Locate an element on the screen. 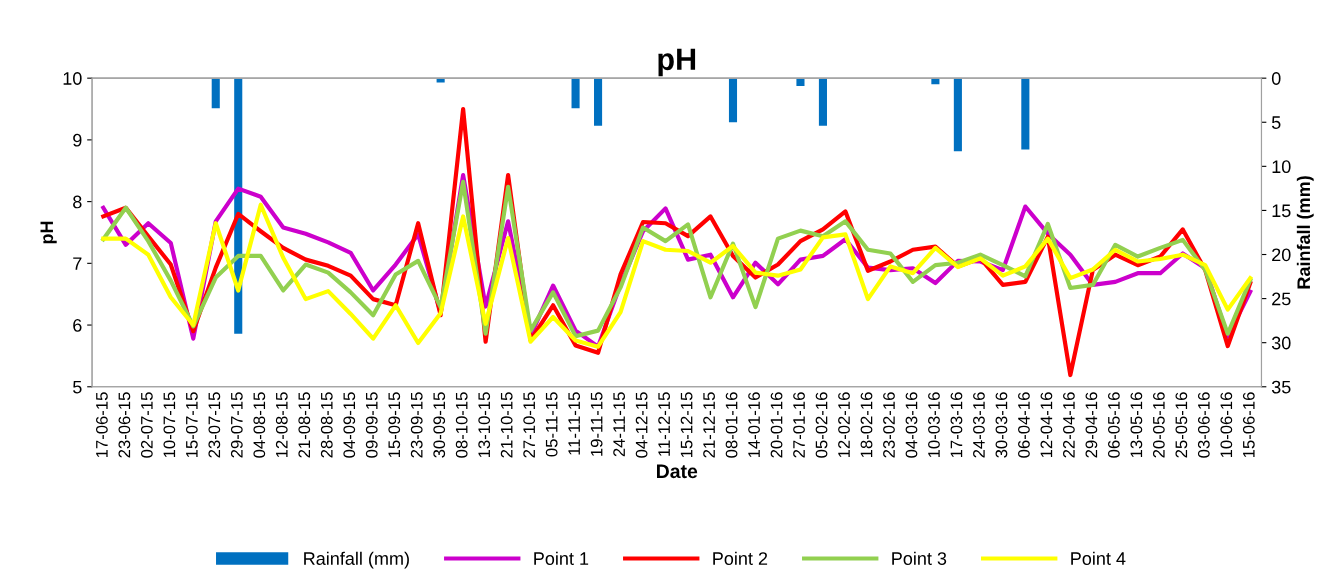  x-tick-label: 10-03-16 is located at coordinates (934, 425).